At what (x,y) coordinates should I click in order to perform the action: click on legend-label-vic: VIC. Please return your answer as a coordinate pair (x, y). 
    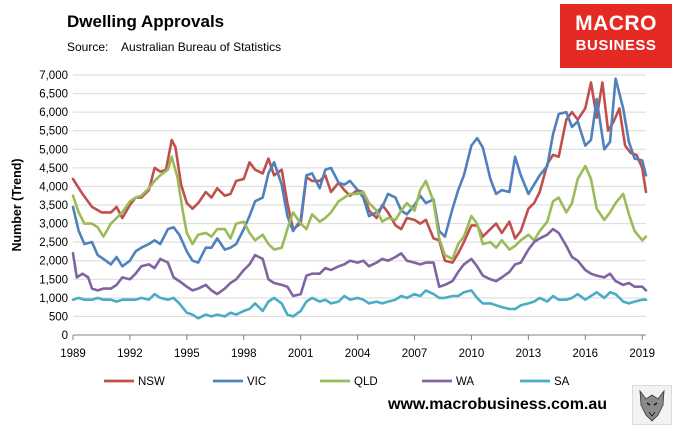
    Looking at the image, I should click on (256, 382).